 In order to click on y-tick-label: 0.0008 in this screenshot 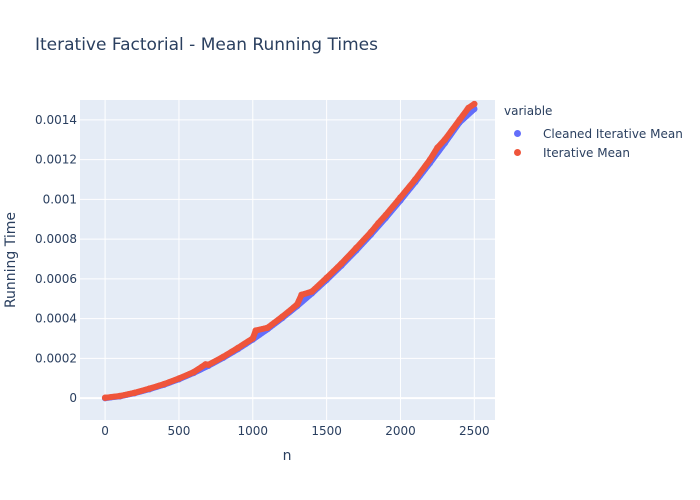, I will do `click(56, 239)`.